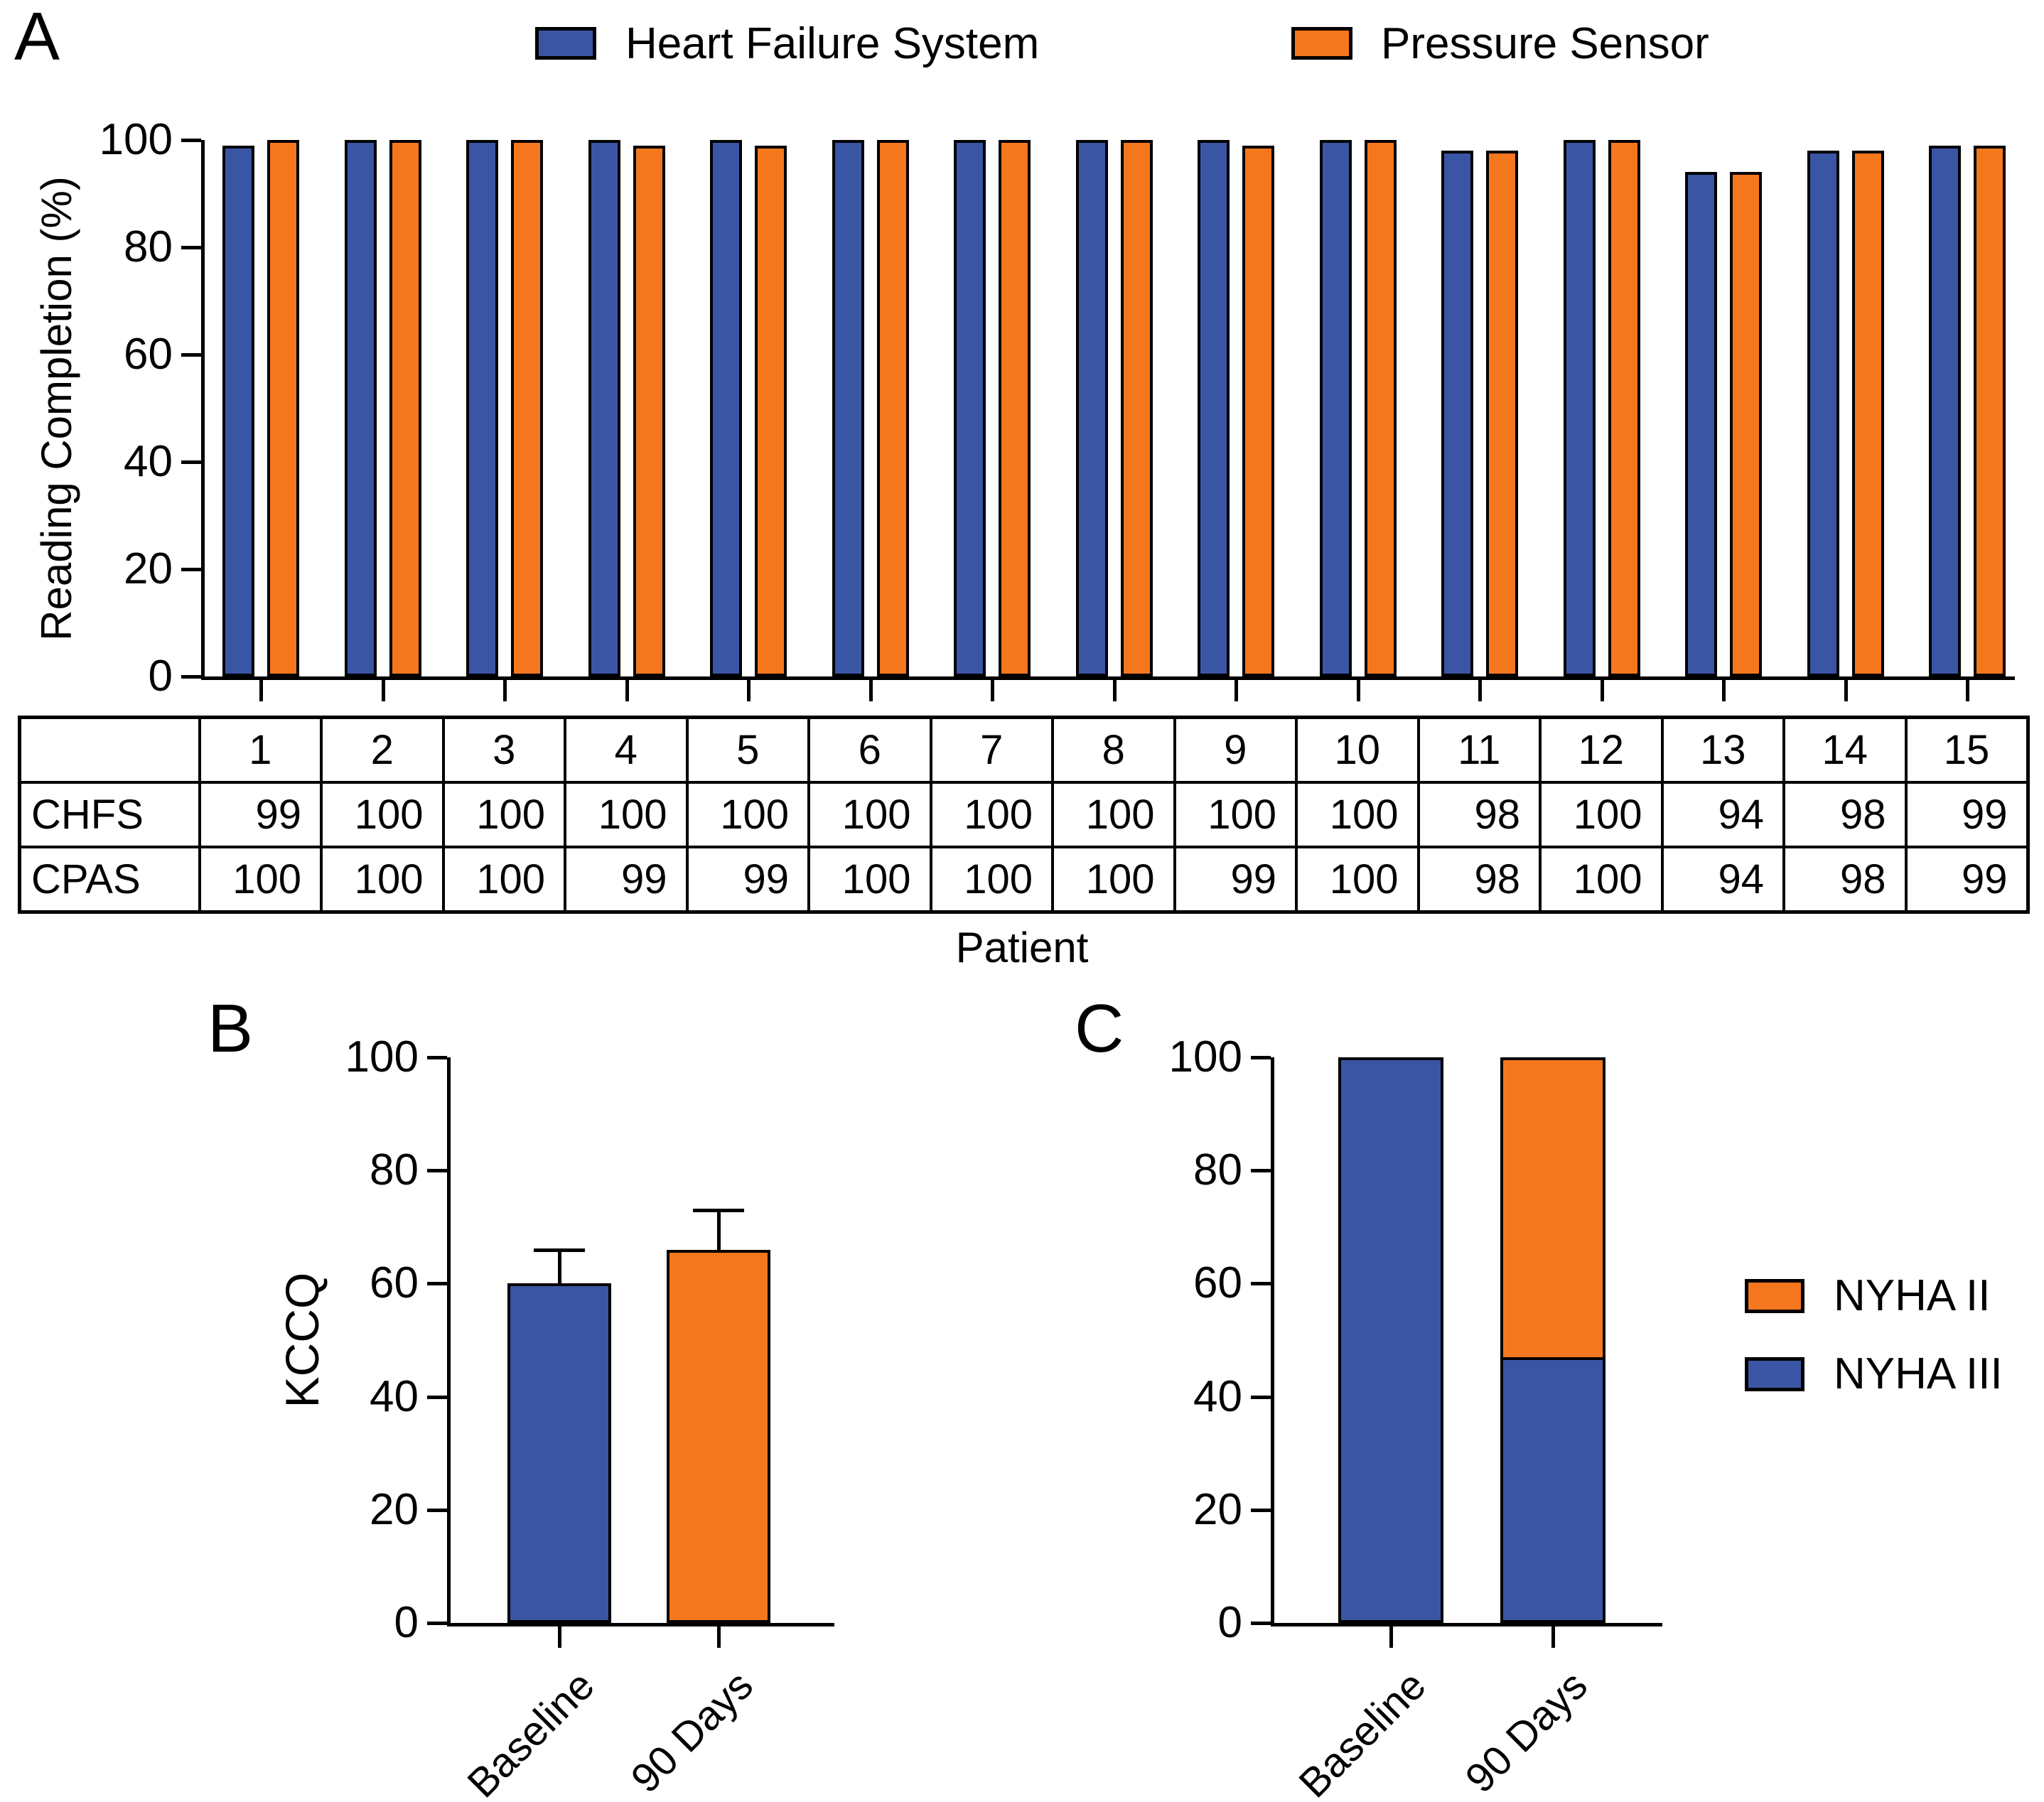 The width and height of the screenshot is (2044, 1802). I want to click on bar-patient-9-cpas, so click(1258, 411).